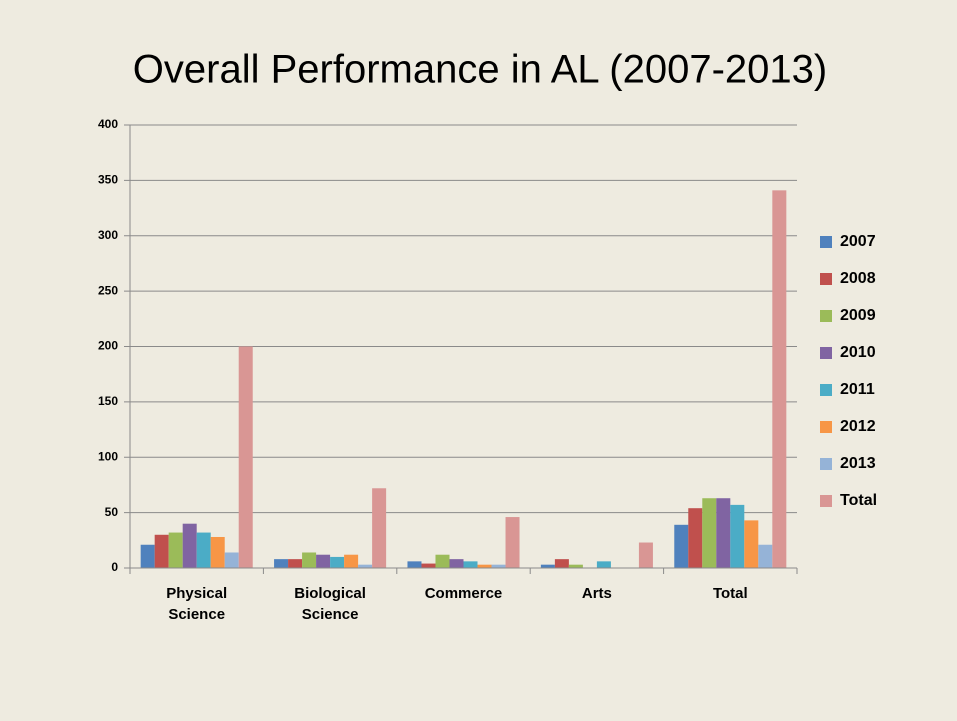 Image resolution: width=957 pixels, height=721 pixels. Describe the element at coordinates (108, 456) in the screenshot. I see `y-tick-label: 100` at that location.